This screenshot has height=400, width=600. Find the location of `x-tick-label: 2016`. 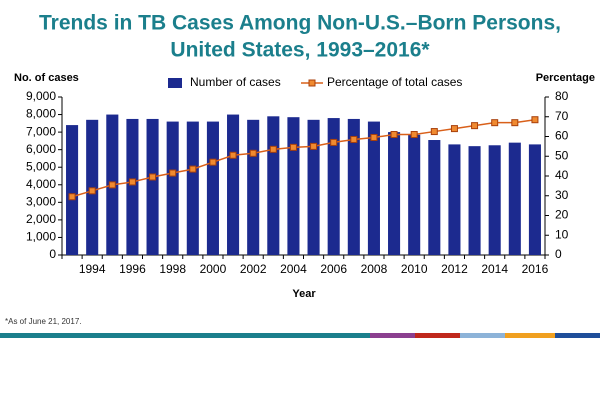

x-tick-label: 2016 is located at coordinates (535, 269).